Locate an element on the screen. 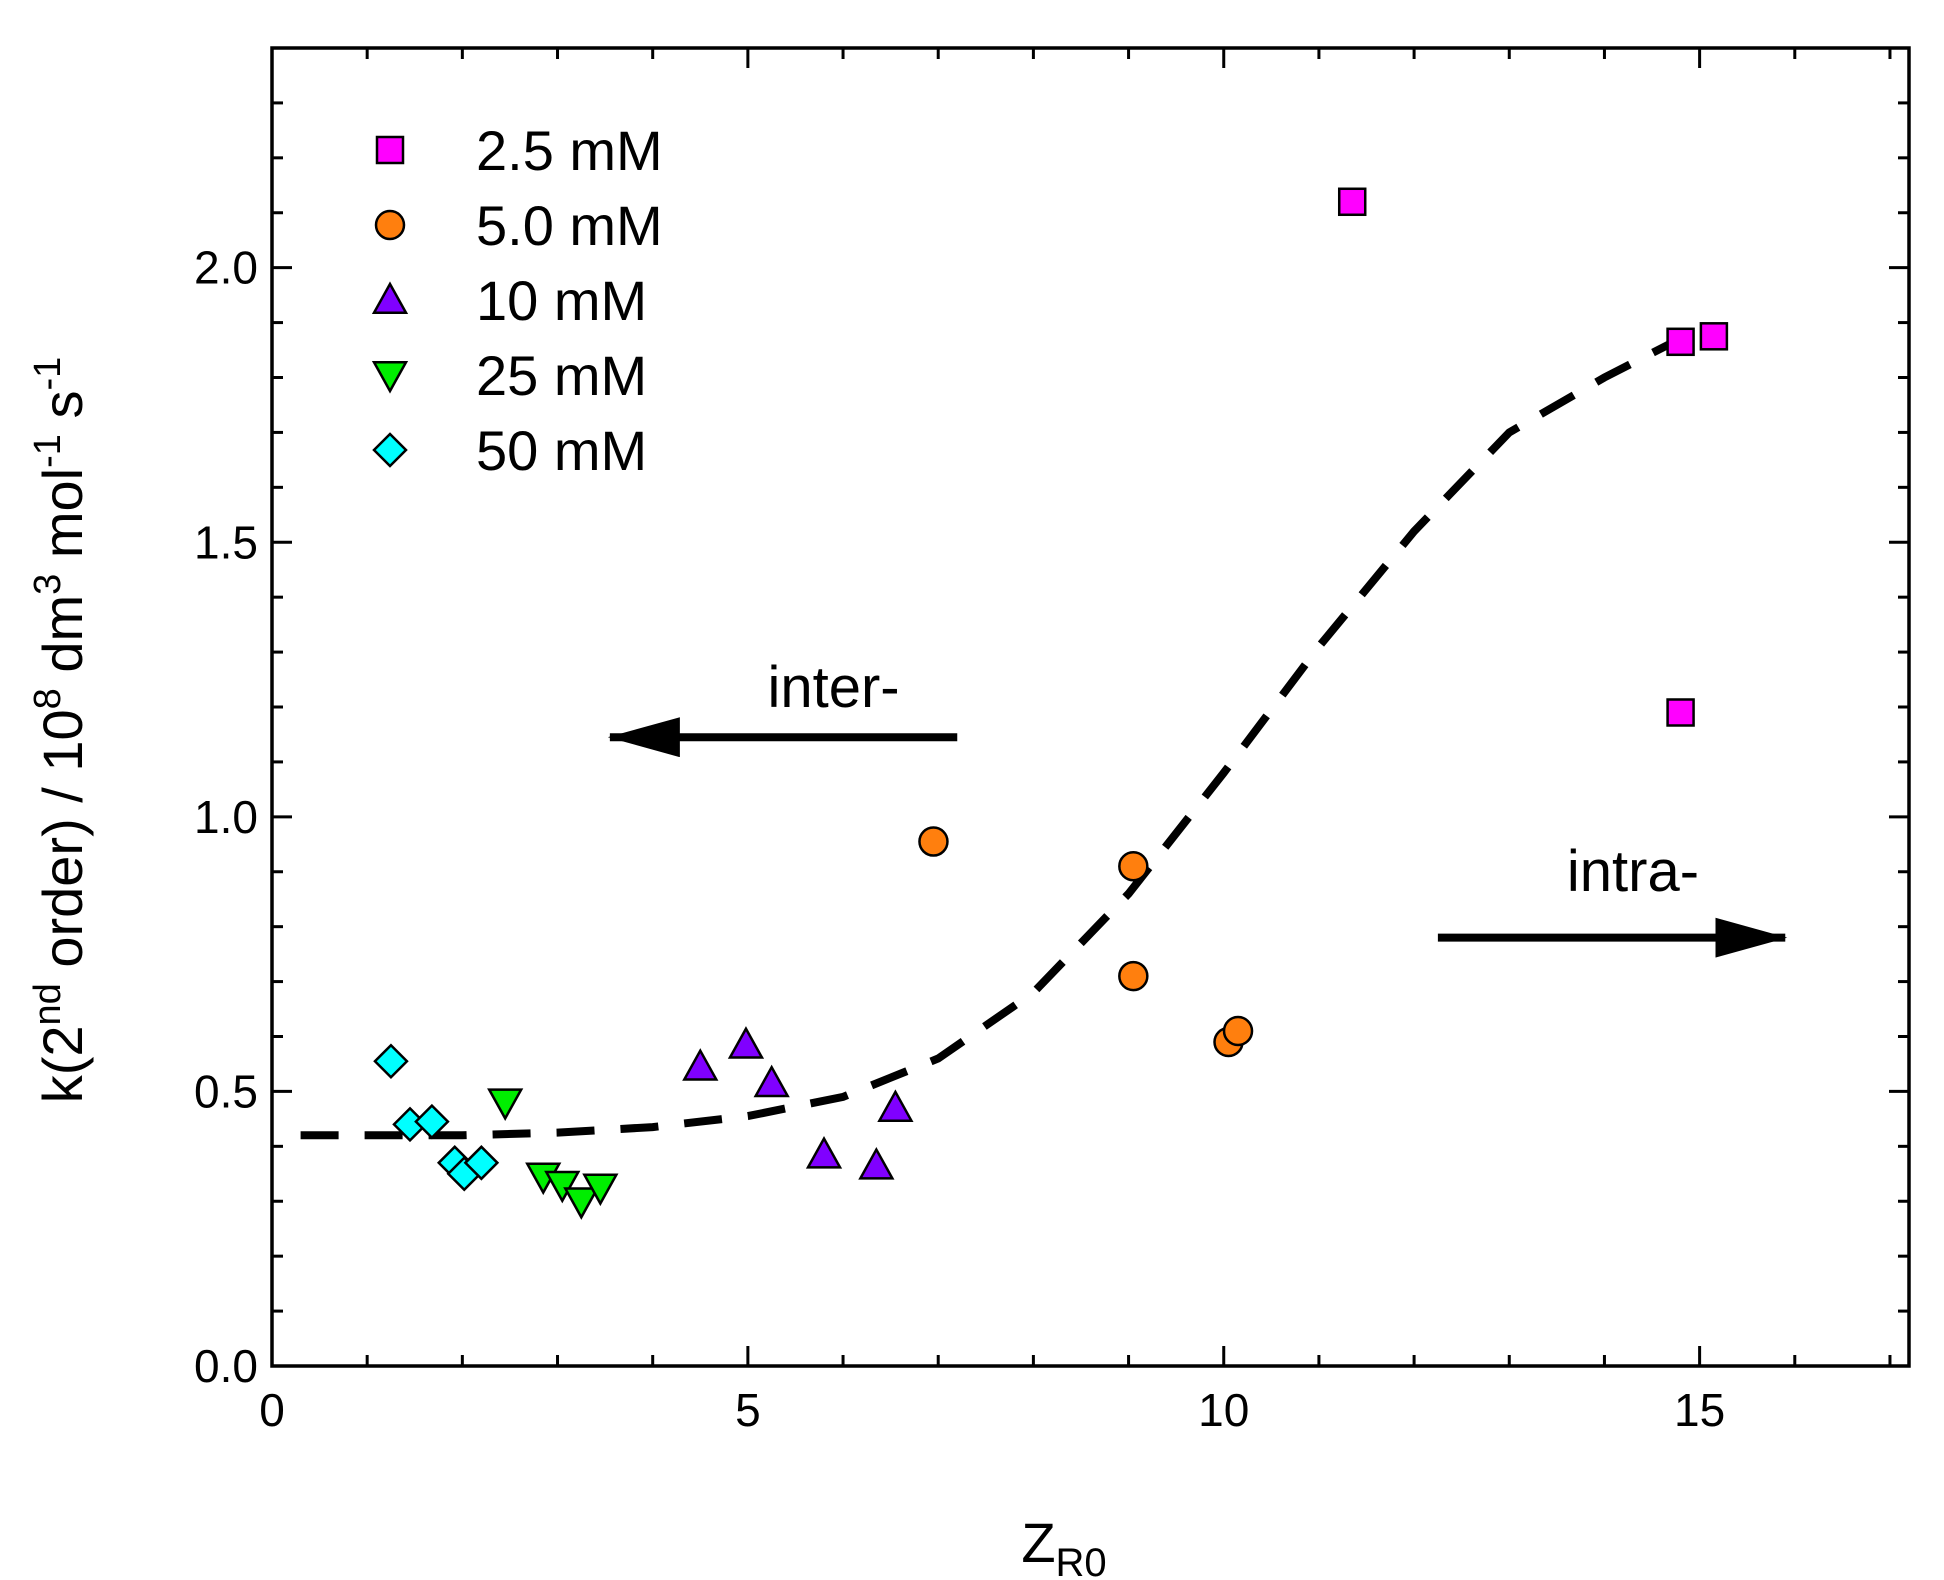  x-tick-label: 15 is located at coordinates (1699, 1410).